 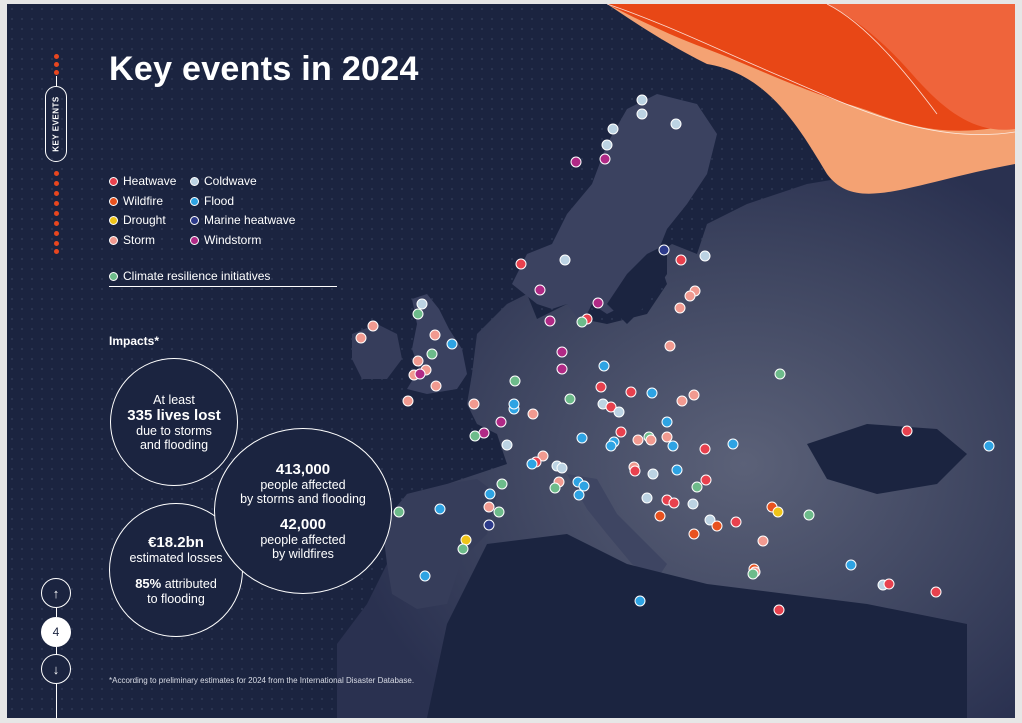 I want to click on next-page-button: ↓, so click(x=56, y=669).